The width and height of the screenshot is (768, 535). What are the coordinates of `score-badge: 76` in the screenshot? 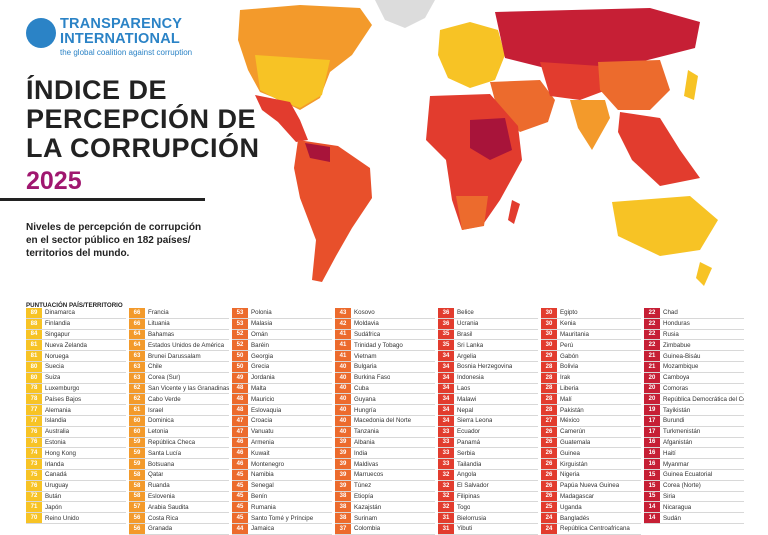 It's located at (34, 485).